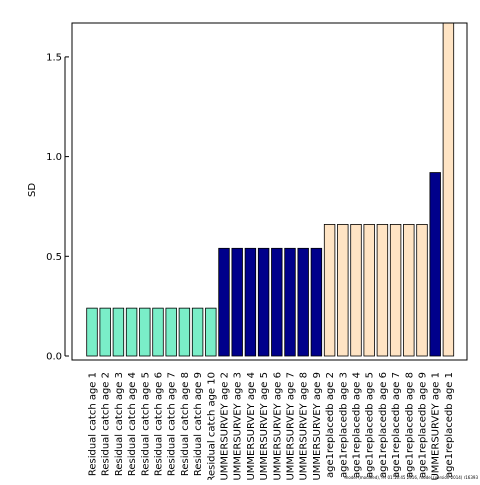 This screenshot has width=480, height=485. I want to click on y-axis: 0.0 0.5 1.0 1.5, so click(57, 207).